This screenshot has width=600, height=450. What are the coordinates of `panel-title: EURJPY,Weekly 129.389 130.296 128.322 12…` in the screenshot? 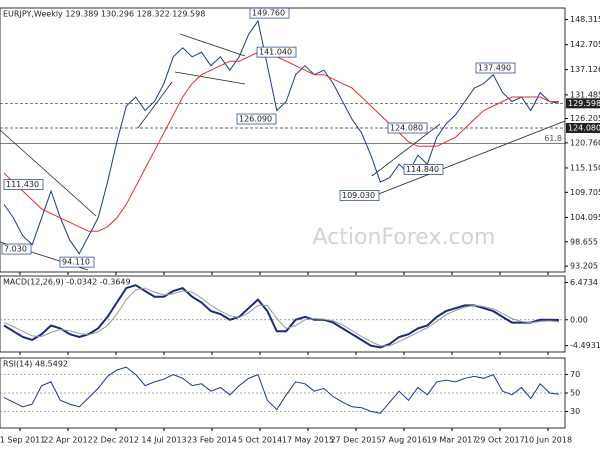 It's located at (104, 14).